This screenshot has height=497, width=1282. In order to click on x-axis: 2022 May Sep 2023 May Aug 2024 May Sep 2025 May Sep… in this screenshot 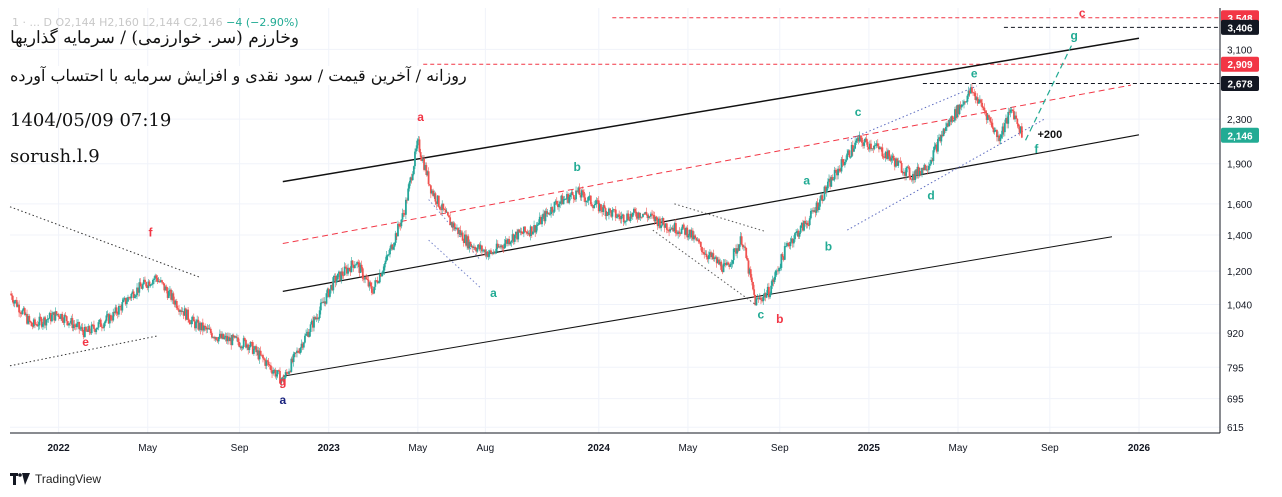, I will do `click(598, 448)`.